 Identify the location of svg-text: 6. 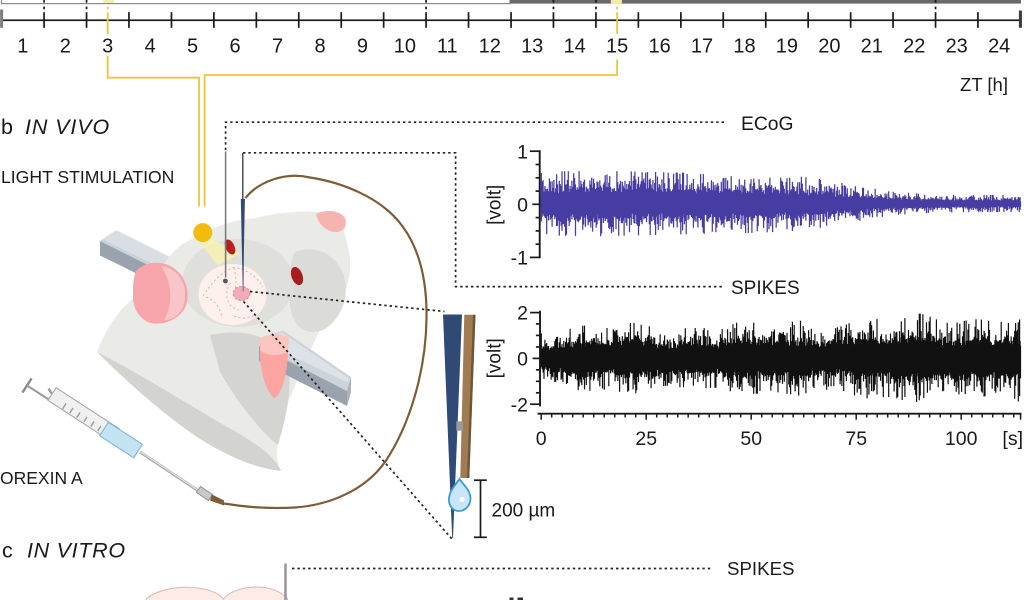
(235, 47).